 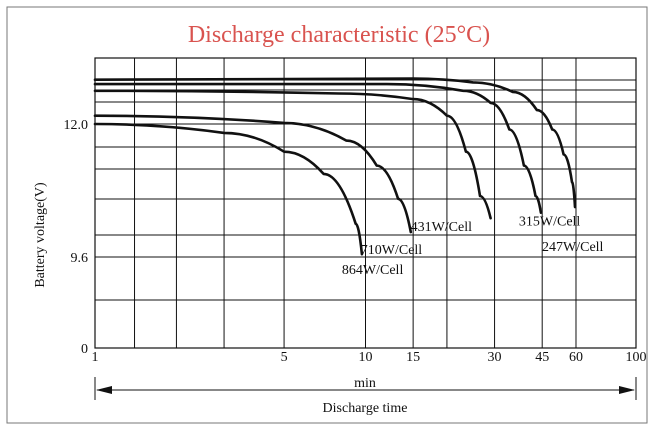 I want to click on x-tick-label: 100, so click(x=636, y=357).